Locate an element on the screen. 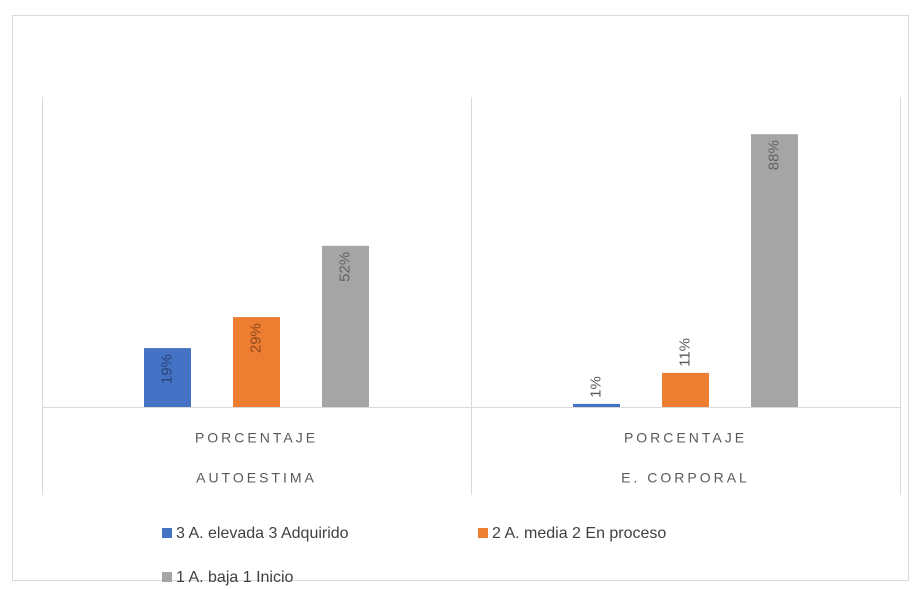 This screenshot has height=589, width=922. data-label: 1% is located at coordinates (595, 387).